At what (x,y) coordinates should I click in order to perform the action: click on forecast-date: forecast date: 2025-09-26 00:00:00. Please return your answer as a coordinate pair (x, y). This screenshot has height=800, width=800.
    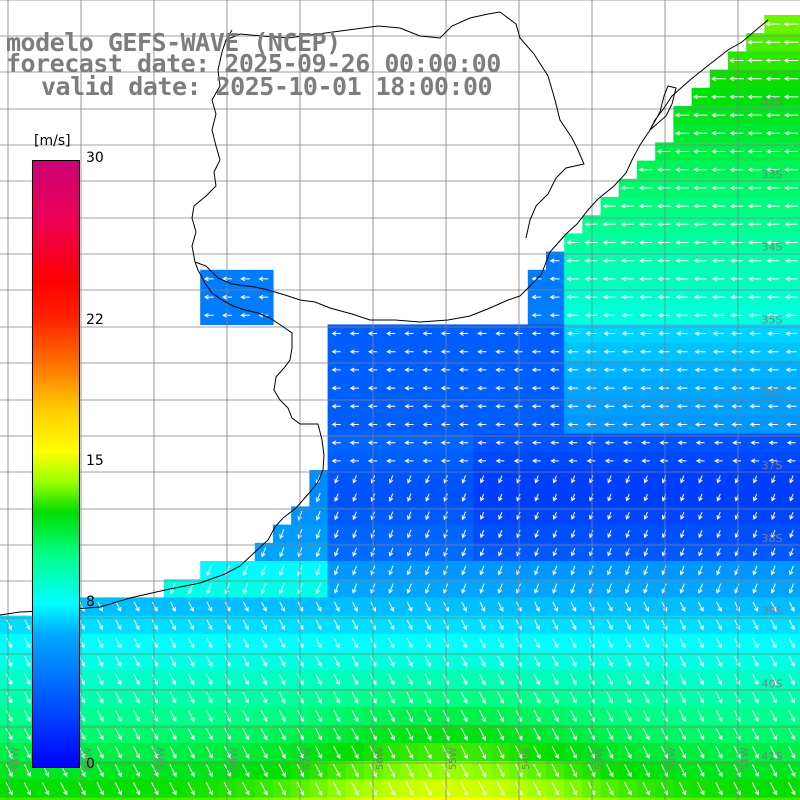
    Looking at the image, I should click on (253, 63).